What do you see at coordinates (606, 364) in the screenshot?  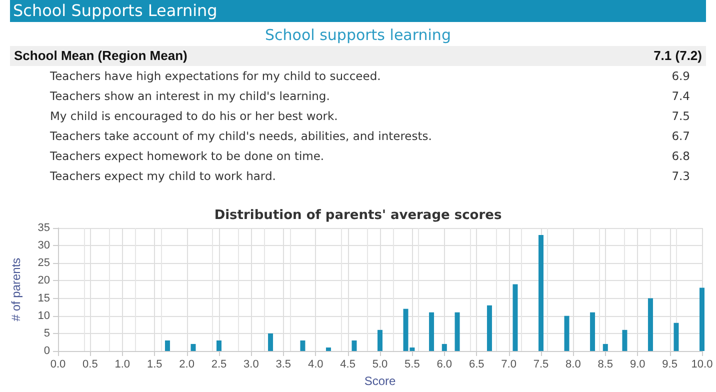 I see `x-tick-label: 8.5` at bounding box center [606, 364].